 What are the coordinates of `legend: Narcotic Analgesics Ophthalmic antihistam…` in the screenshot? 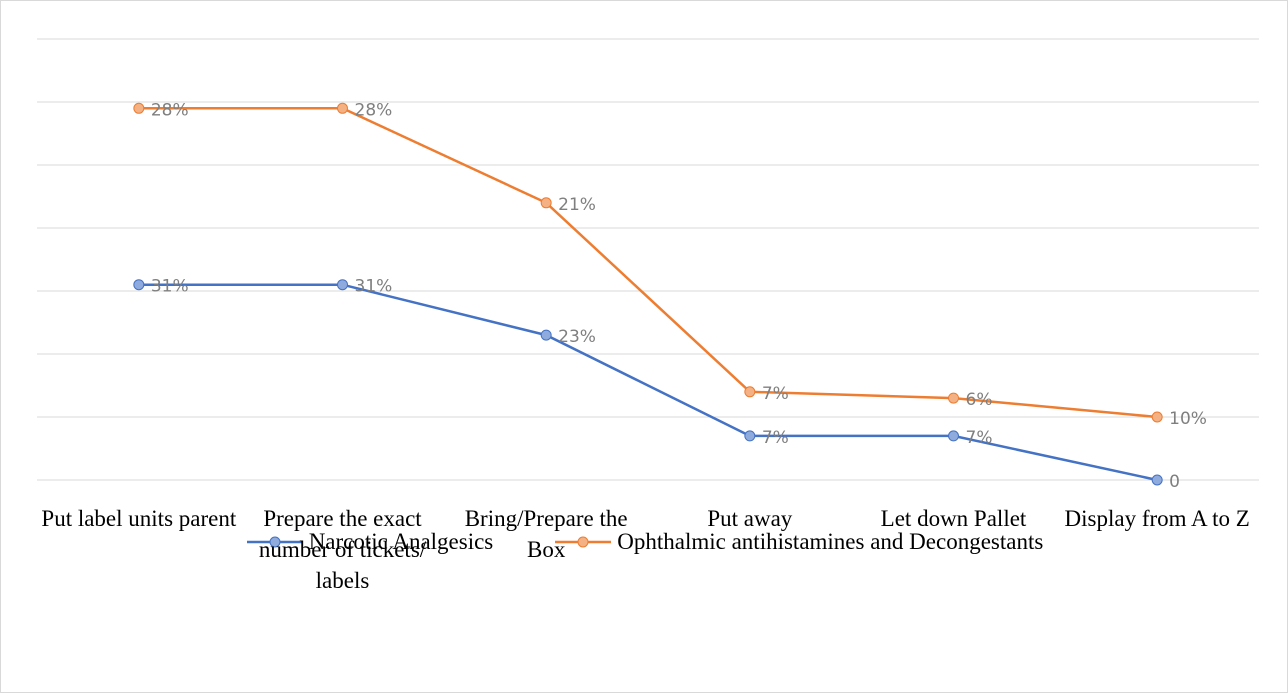 It's located at (644, 542).